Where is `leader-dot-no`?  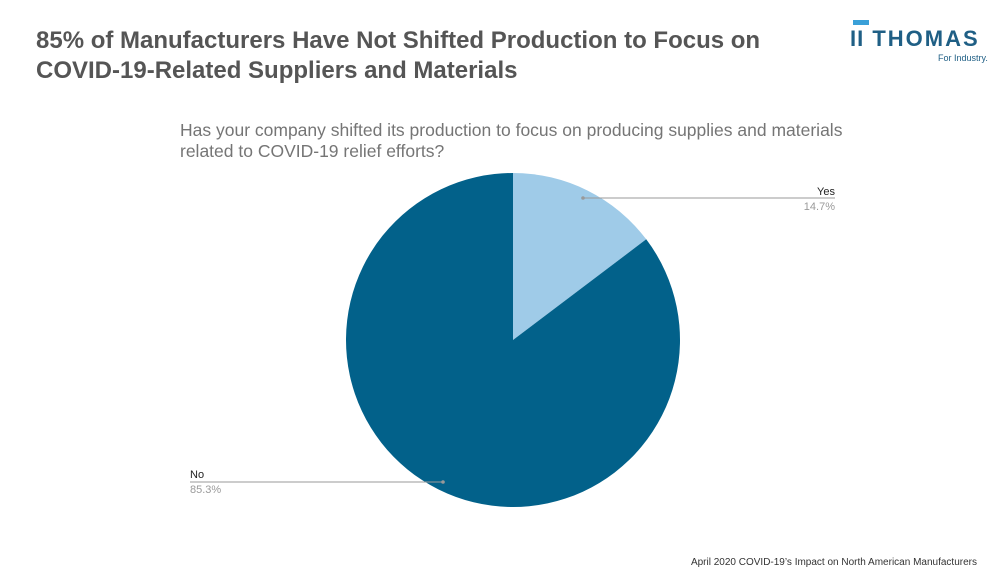 leader-dot-no is located at coordinates (443, 482).